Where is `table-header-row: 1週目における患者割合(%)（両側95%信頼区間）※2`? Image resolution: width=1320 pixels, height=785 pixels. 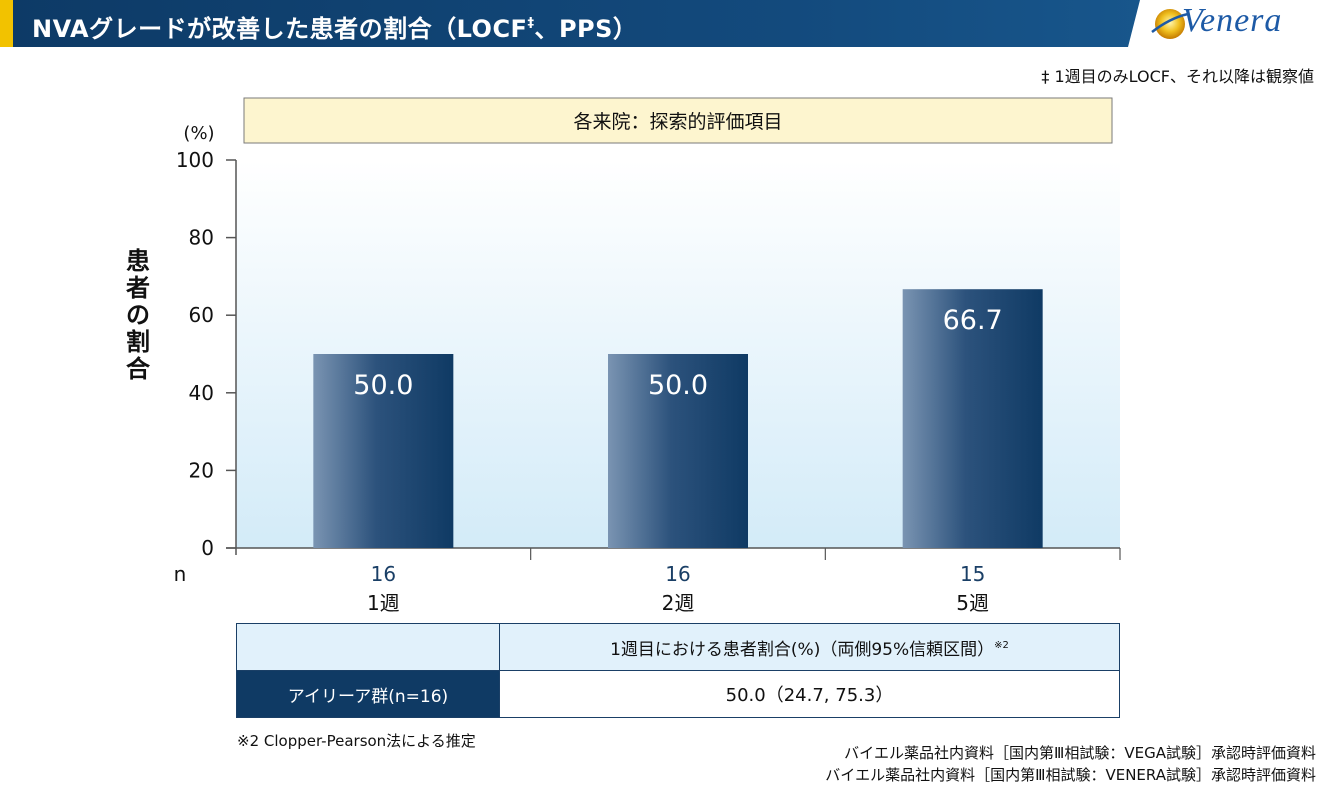
table-header-row: 1週目における患者割合(%)（両側95%信頼区間）※2 is located at coordinates (678, 647).